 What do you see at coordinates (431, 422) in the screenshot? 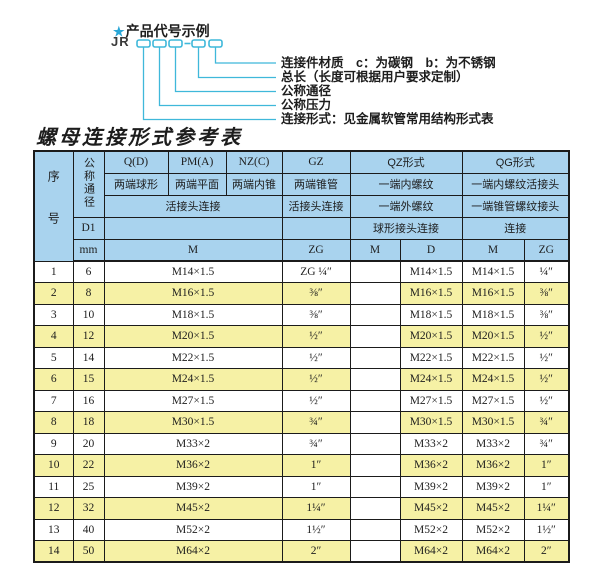
I see `cell-qz-d: M30×1.5` at bounding box center [431, 422].